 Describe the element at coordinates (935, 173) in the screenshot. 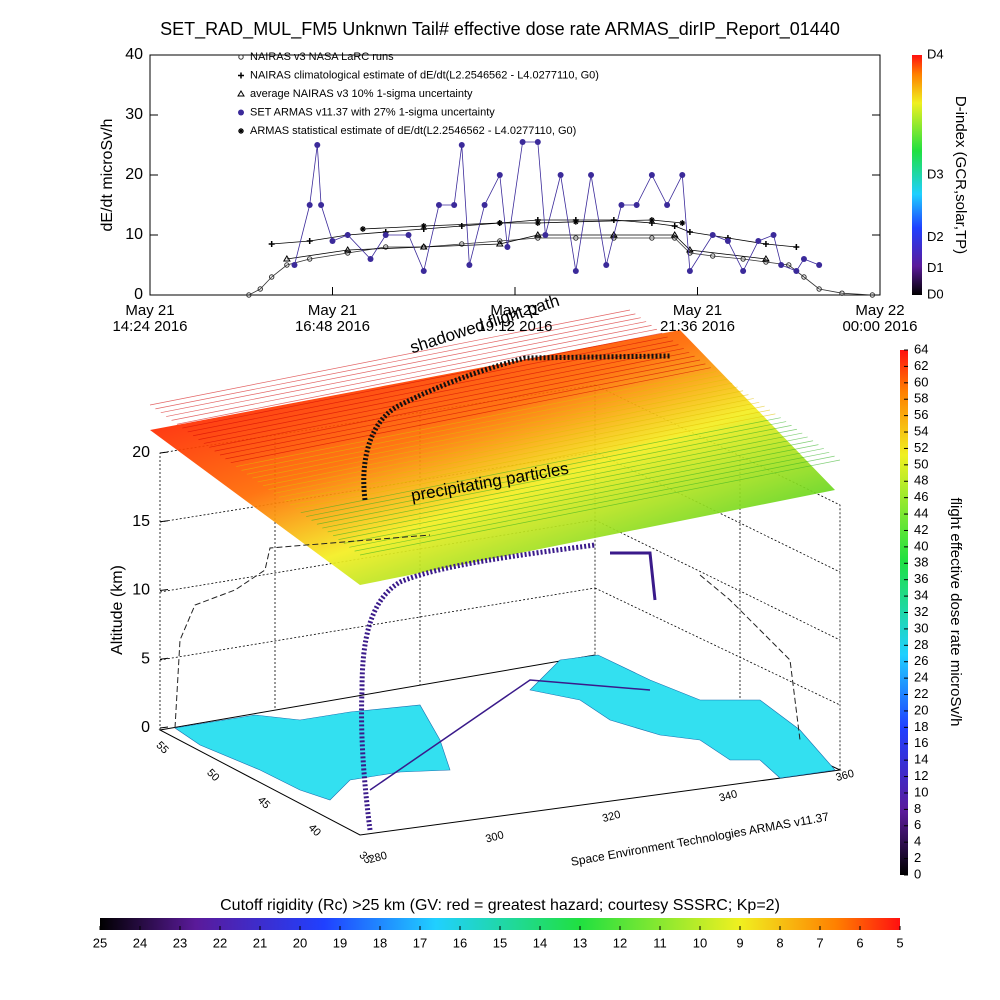

I see `colorbar-tick-label: D3` at that location.